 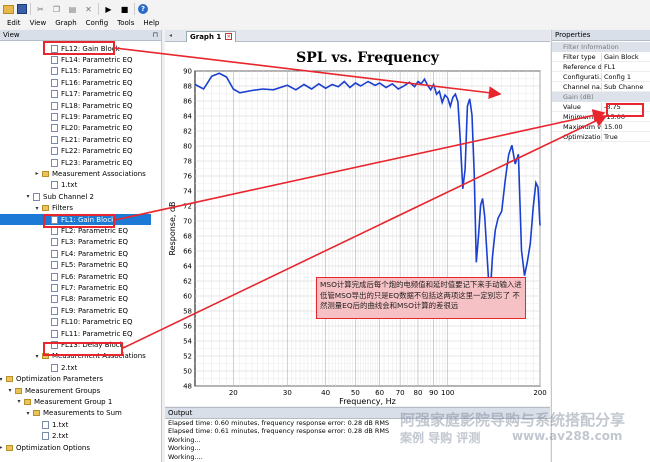 What do you see at coordinates (87, 344) in the screenshot?
I see `tree-item: FL13: Delay Block` at bounding box center [87, 344].